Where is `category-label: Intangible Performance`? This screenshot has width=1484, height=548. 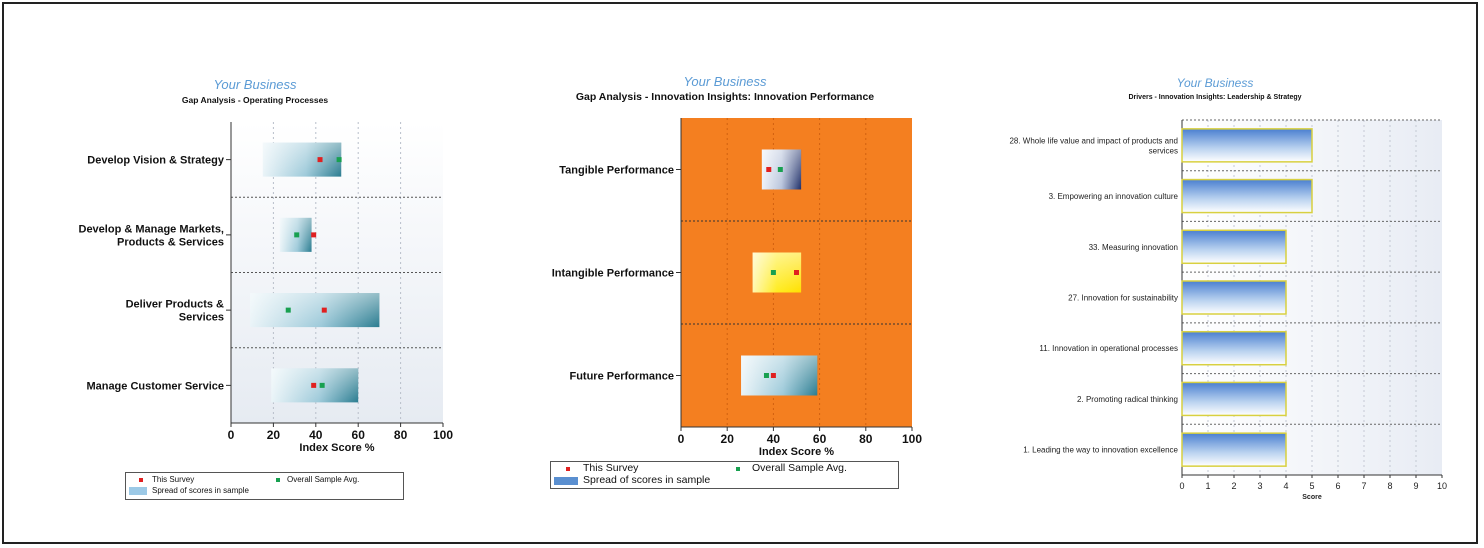 category-label: Intangible Performance is located at coordinates (613, 274).